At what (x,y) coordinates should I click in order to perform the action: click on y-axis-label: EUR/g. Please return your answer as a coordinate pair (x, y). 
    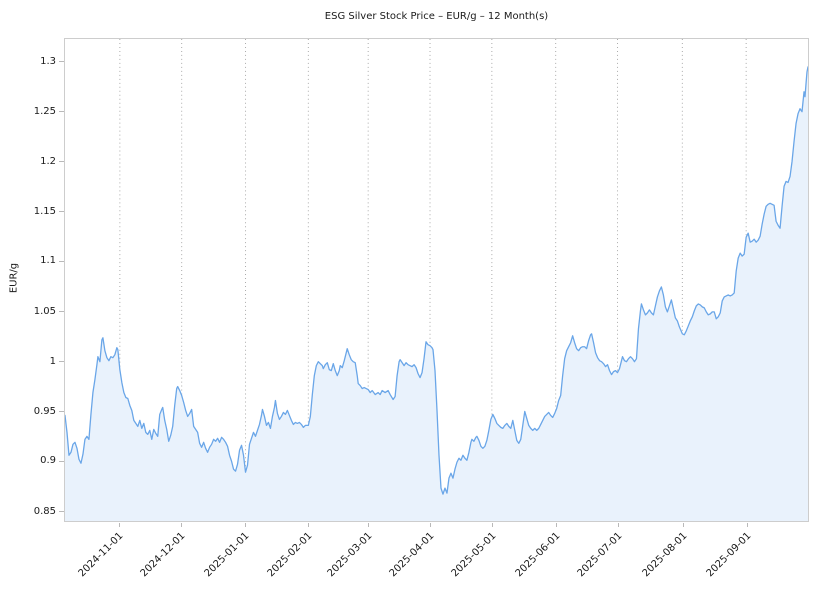
    Looking at the image, I should click on (14, 278).